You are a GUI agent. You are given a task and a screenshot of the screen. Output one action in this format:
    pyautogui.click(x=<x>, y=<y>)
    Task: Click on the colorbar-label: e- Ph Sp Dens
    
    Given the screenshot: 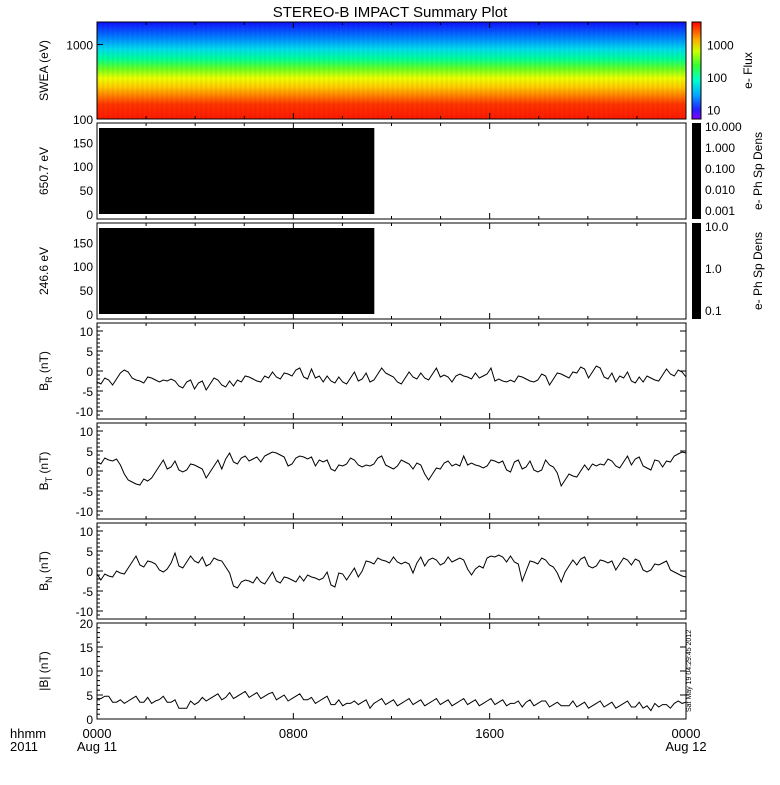 What is the action you would take?
    pyautogui.click(x=758, y=271)
    